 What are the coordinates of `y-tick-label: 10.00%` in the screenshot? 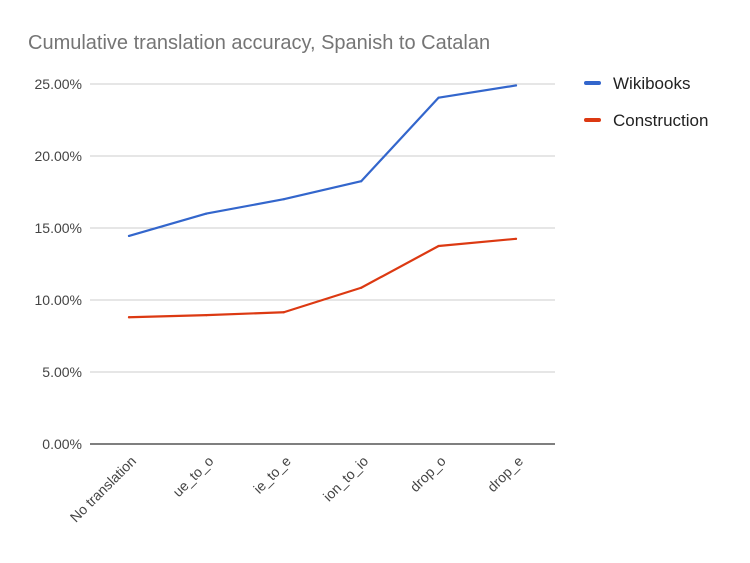 It's located at (58, 300).